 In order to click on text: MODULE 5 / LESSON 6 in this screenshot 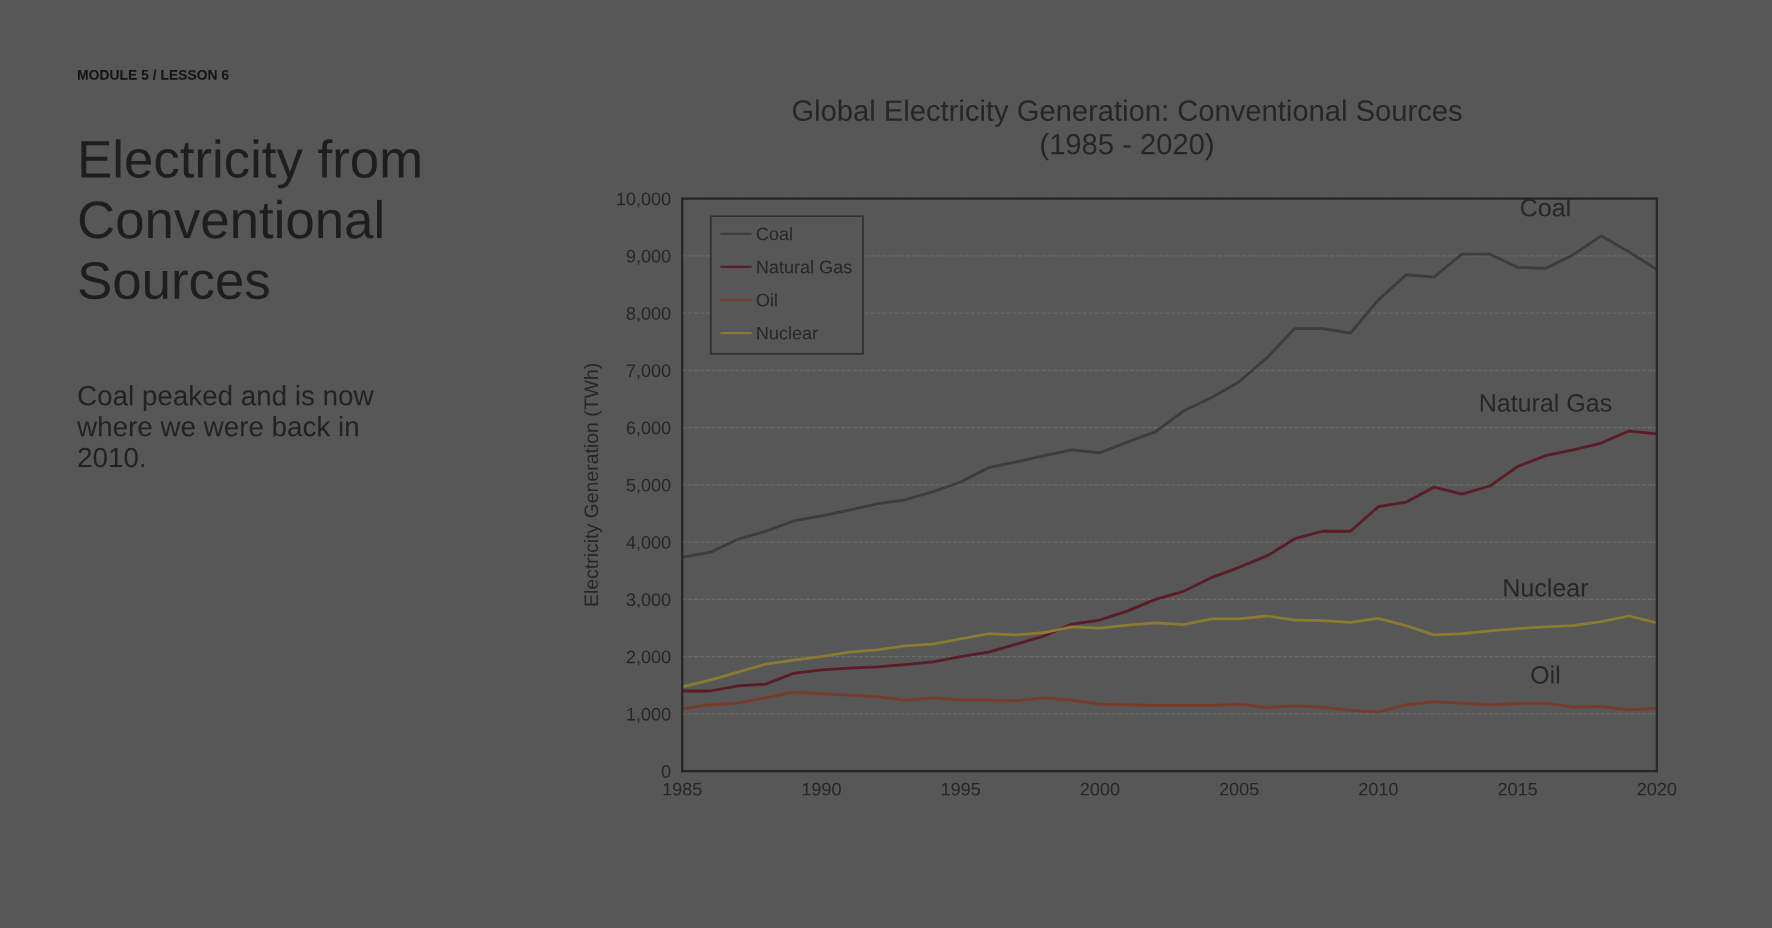, I will do `click(153, 74)`.